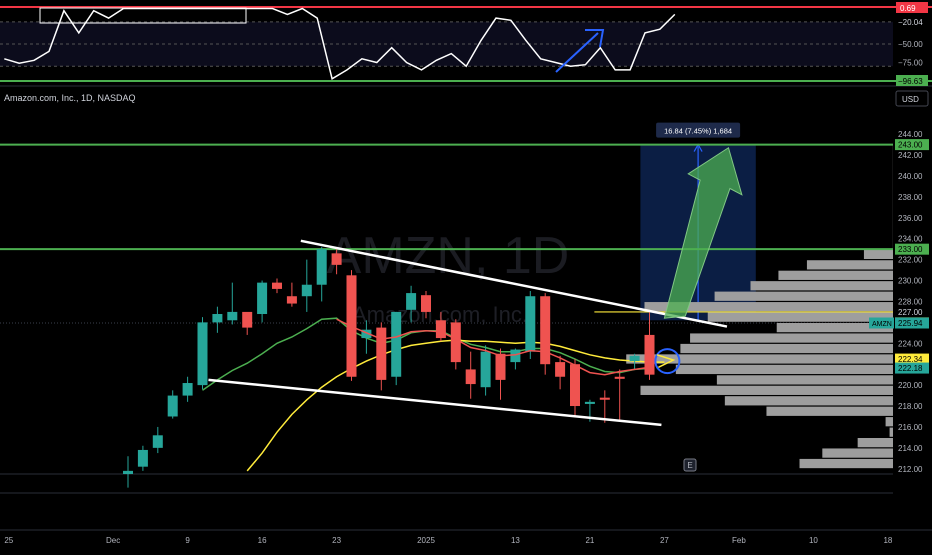 The image size is (932, 555). I want to click on price-tick-label: 232.00, so click(910, 260).